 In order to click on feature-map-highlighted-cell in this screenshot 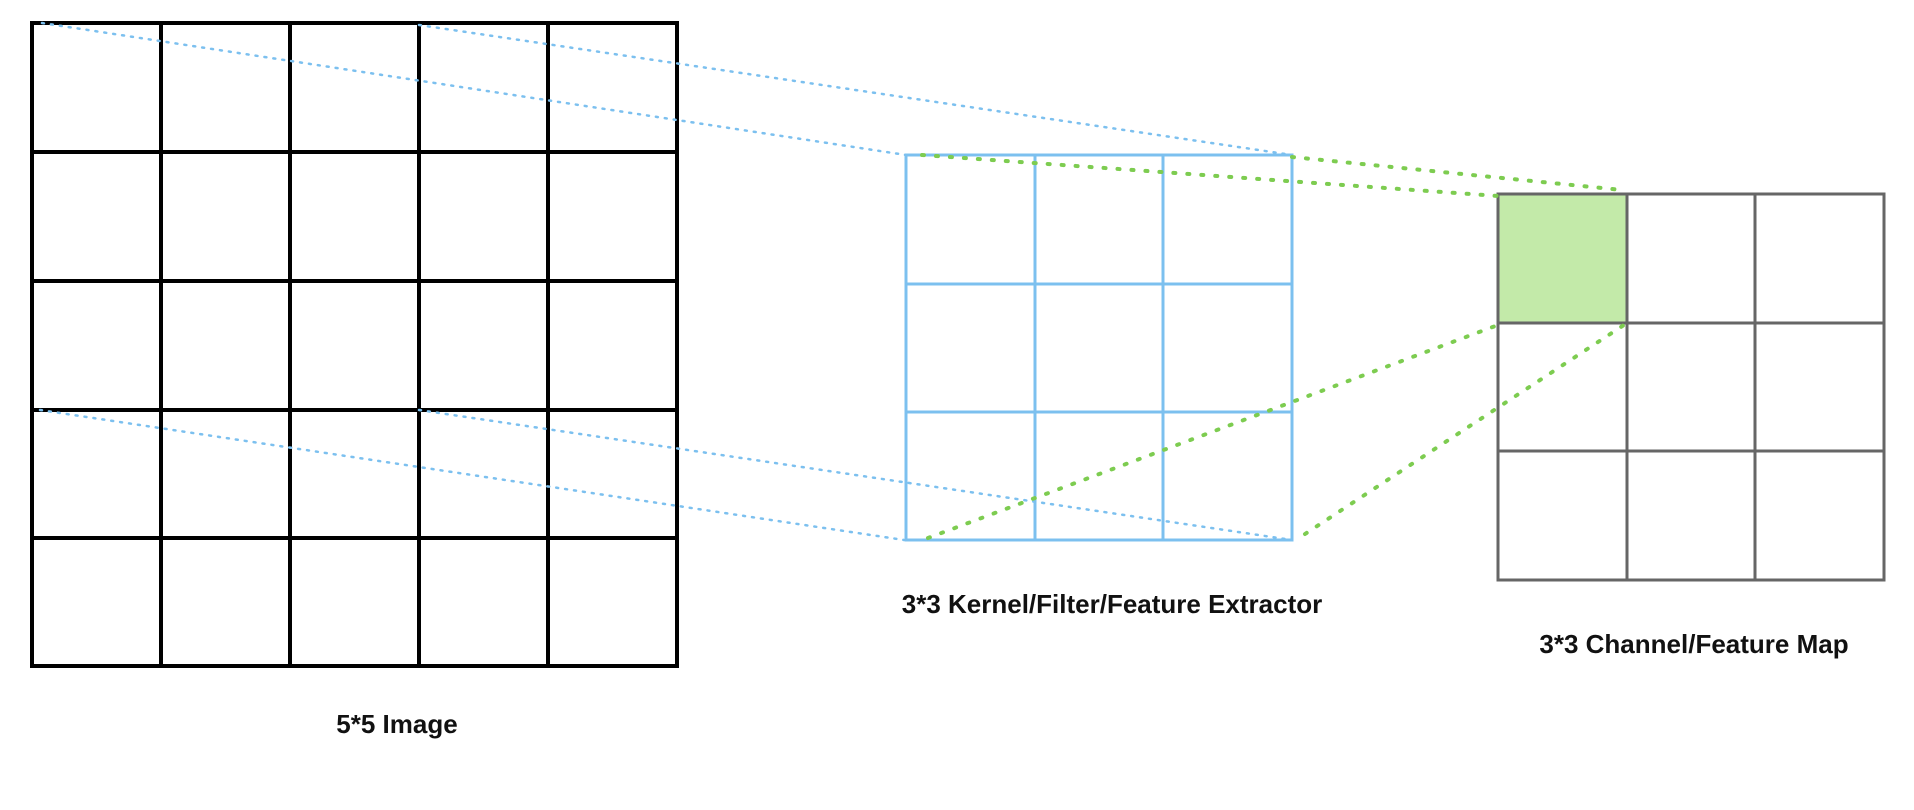, I will do `click(1562, 258)`.